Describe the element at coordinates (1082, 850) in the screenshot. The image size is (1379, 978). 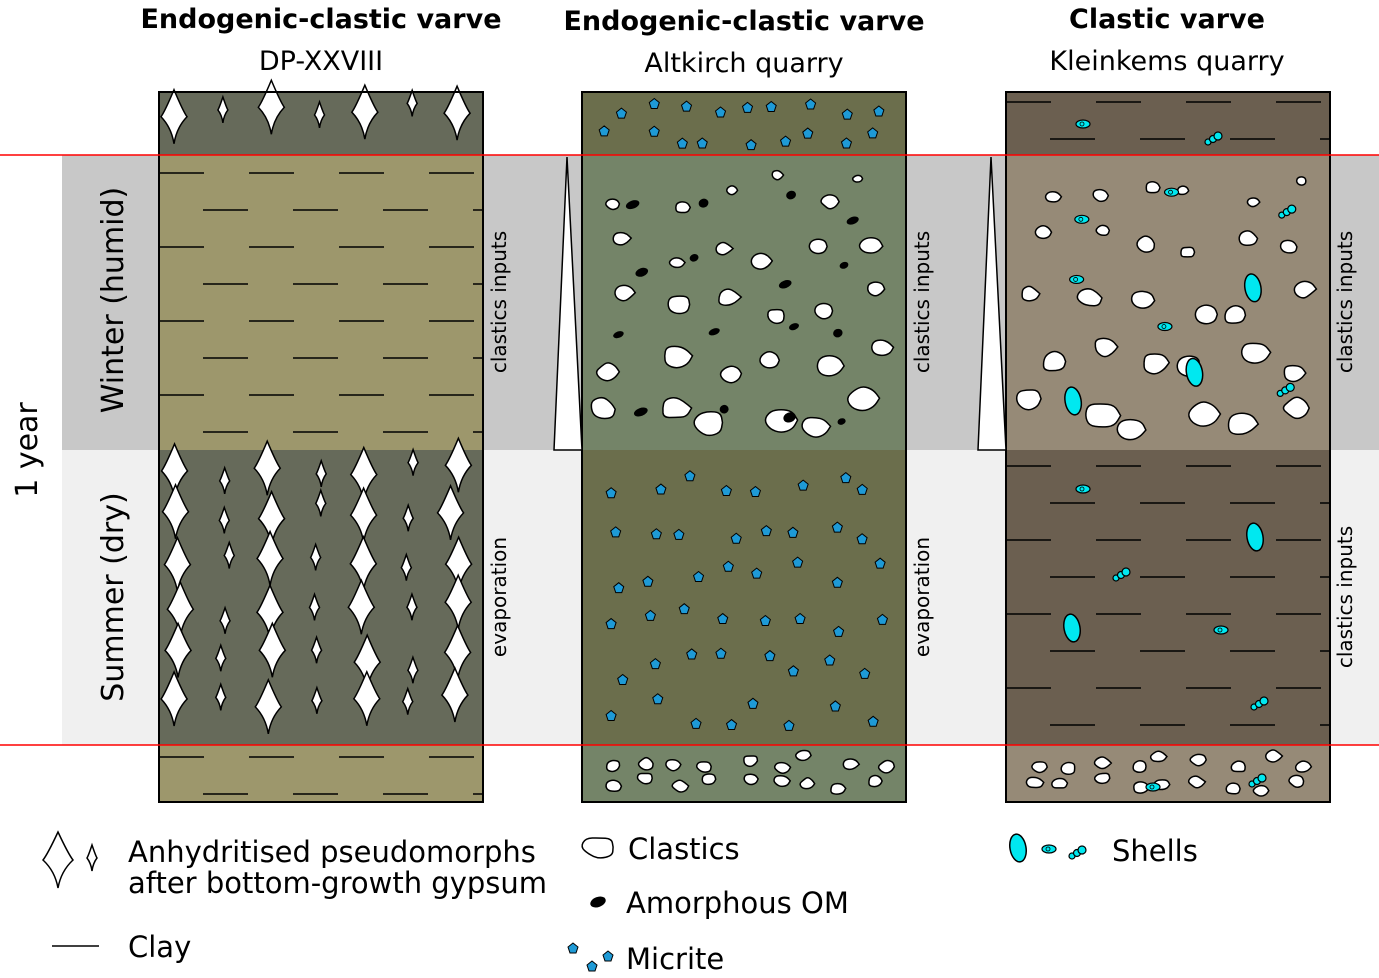
I see `shell-ostracod` at that location.